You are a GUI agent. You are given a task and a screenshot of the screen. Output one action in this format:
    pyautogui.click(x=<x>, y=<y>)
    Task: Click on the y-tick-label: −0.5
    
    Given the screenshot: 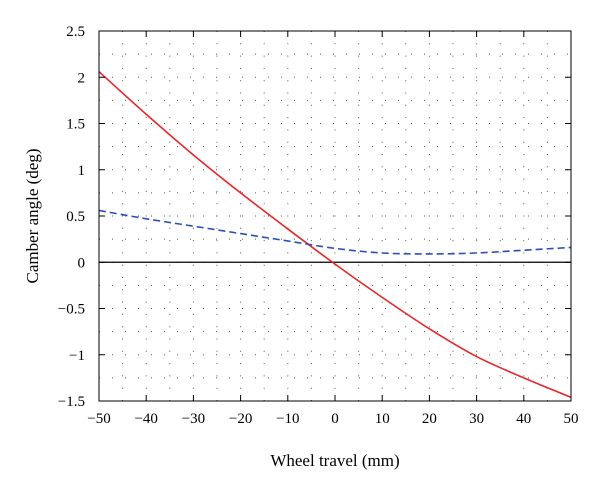 What is the action you would take?
    pyautogui.click(x=71, y=310)
    